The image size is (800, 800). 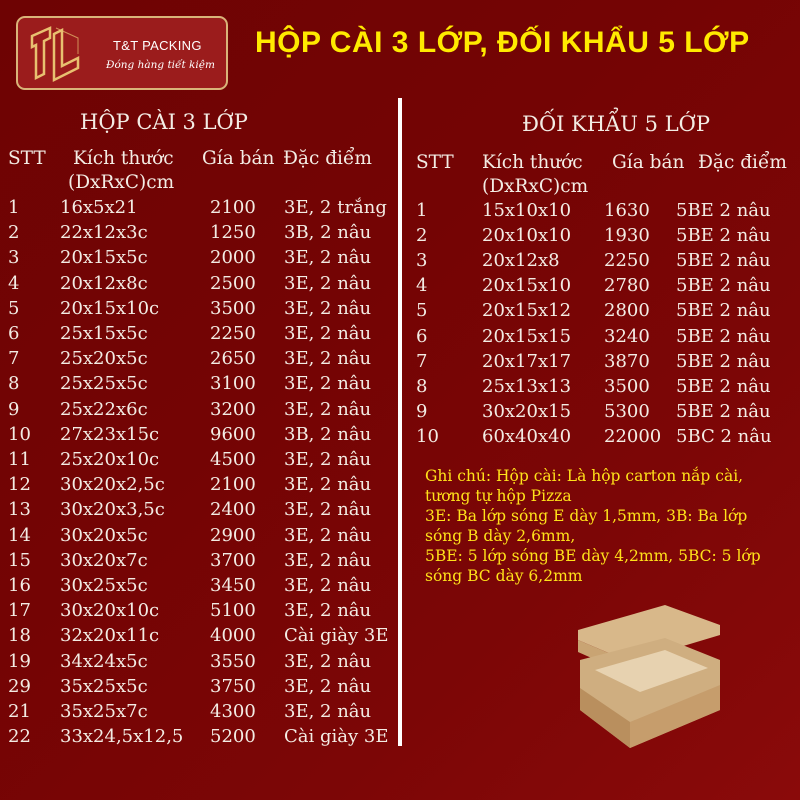 I want to click on row-size: 60x40x40, so click(x=527, y=436).